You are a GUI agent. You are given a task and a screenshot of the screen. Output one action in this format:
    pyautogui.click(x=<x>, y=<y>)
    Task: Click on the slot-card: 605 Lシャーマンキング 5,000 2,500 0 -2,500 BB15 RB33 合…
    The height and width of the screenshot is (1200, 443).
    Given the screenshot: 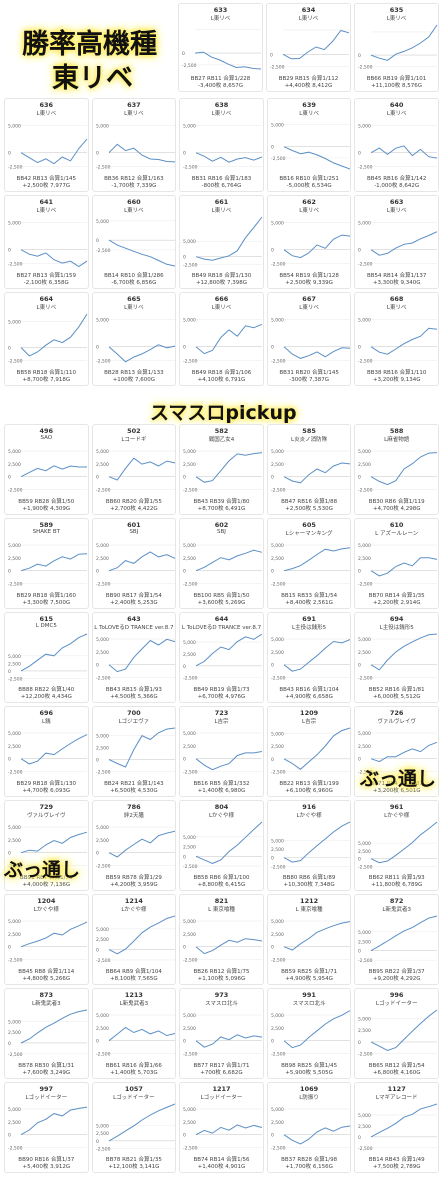 What is the action you would take?
    pyautogui.click(x=309, y=563)
    